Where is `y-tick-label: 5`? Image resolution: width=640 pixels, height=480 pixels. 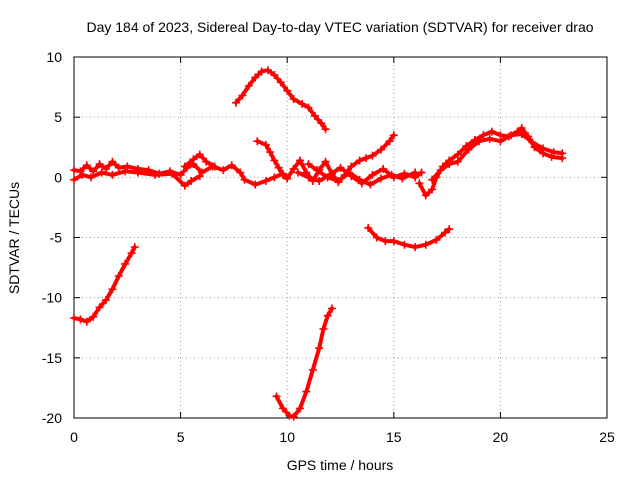
y-tick-label: 5 is located at coordinates (58, 117).